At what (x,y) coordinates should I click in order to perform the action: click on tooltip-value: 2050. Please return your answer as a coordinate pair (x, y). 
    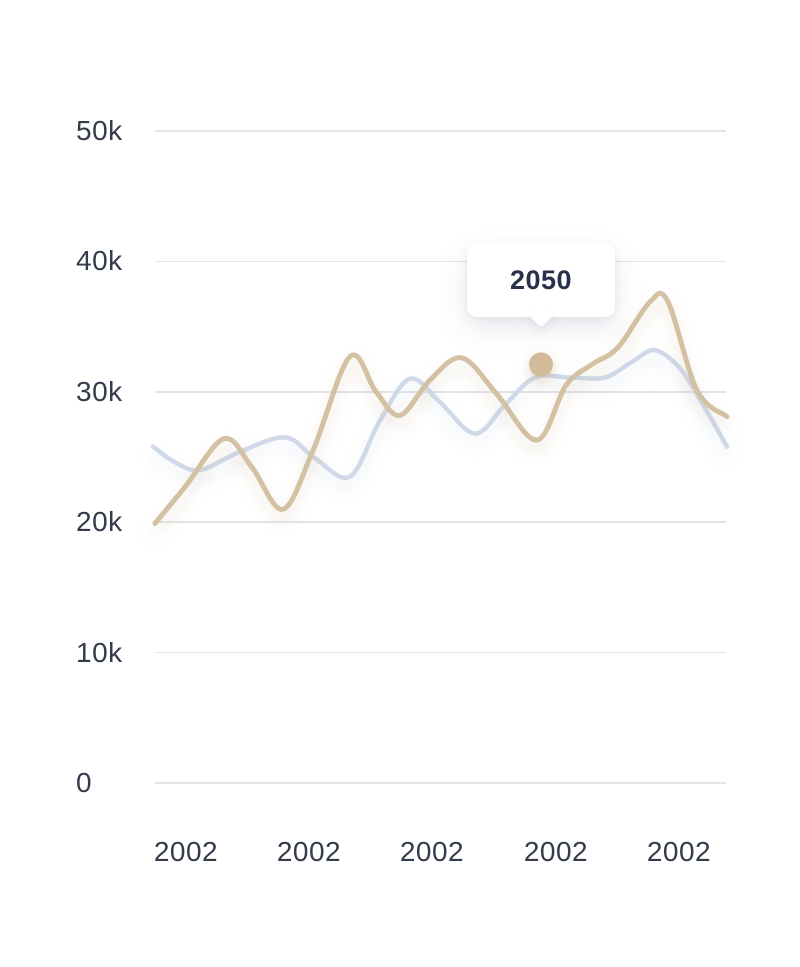
    Looking at the image, I should click on (541, 279).